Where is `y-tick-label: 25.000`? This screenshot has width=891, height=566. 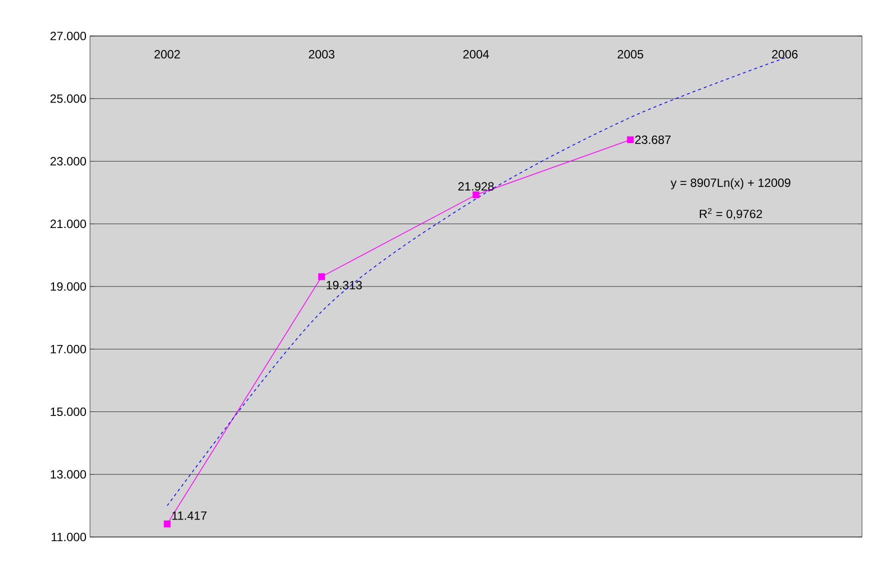 y-tick-label: 25.000 is located at coordinates (68, 98).